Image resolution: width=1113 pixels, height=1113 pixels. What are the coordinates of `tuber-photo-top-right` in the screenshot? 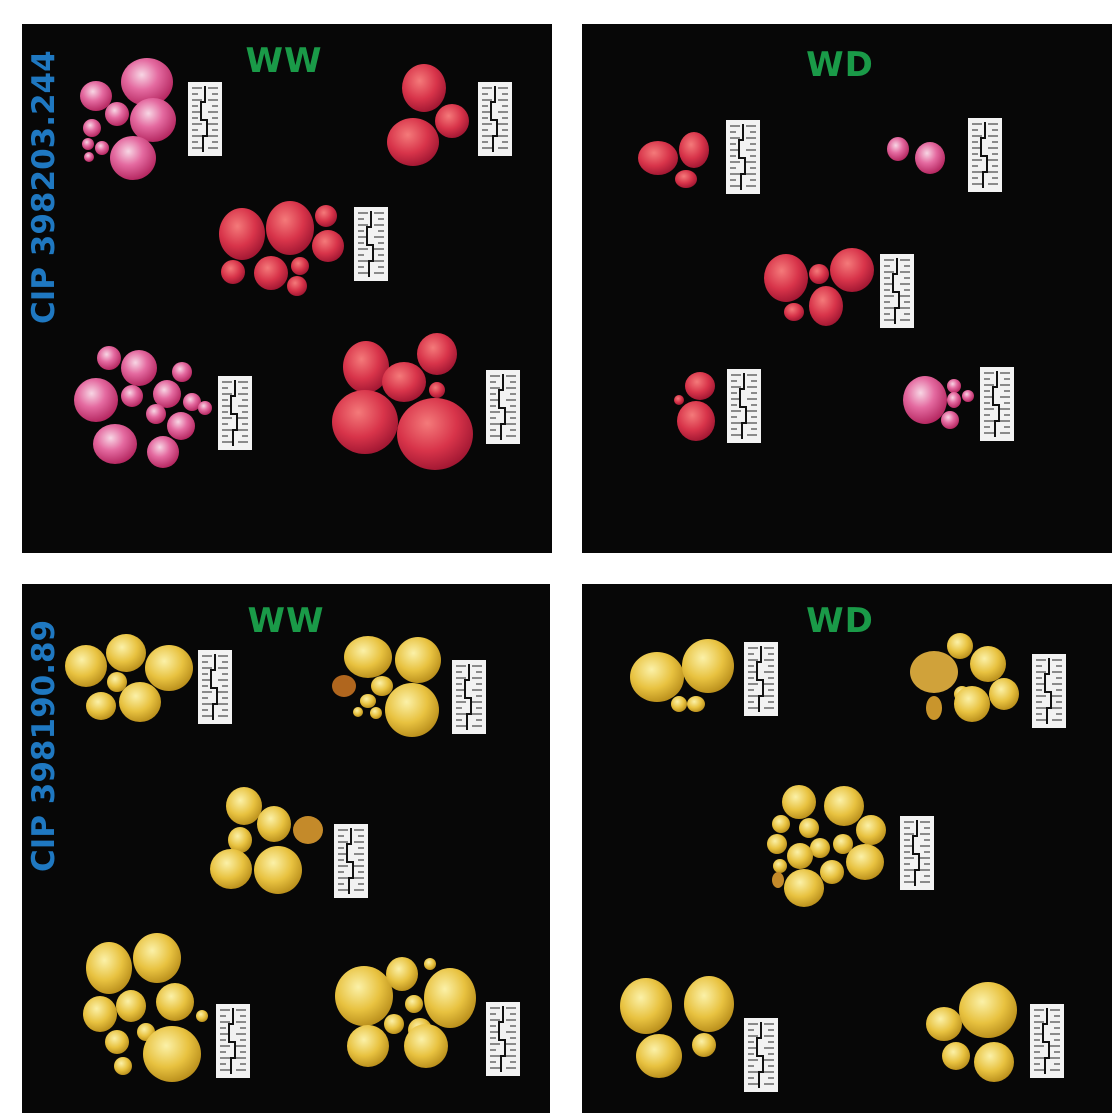 It's located at (826, 280).